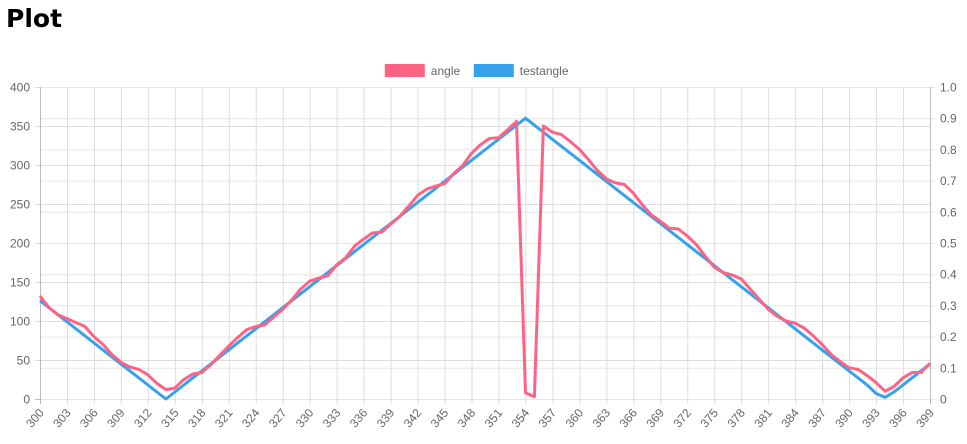 This screenshot has height=444, width=967. I want to click on x-tick-label: 387, so click(817, 418).